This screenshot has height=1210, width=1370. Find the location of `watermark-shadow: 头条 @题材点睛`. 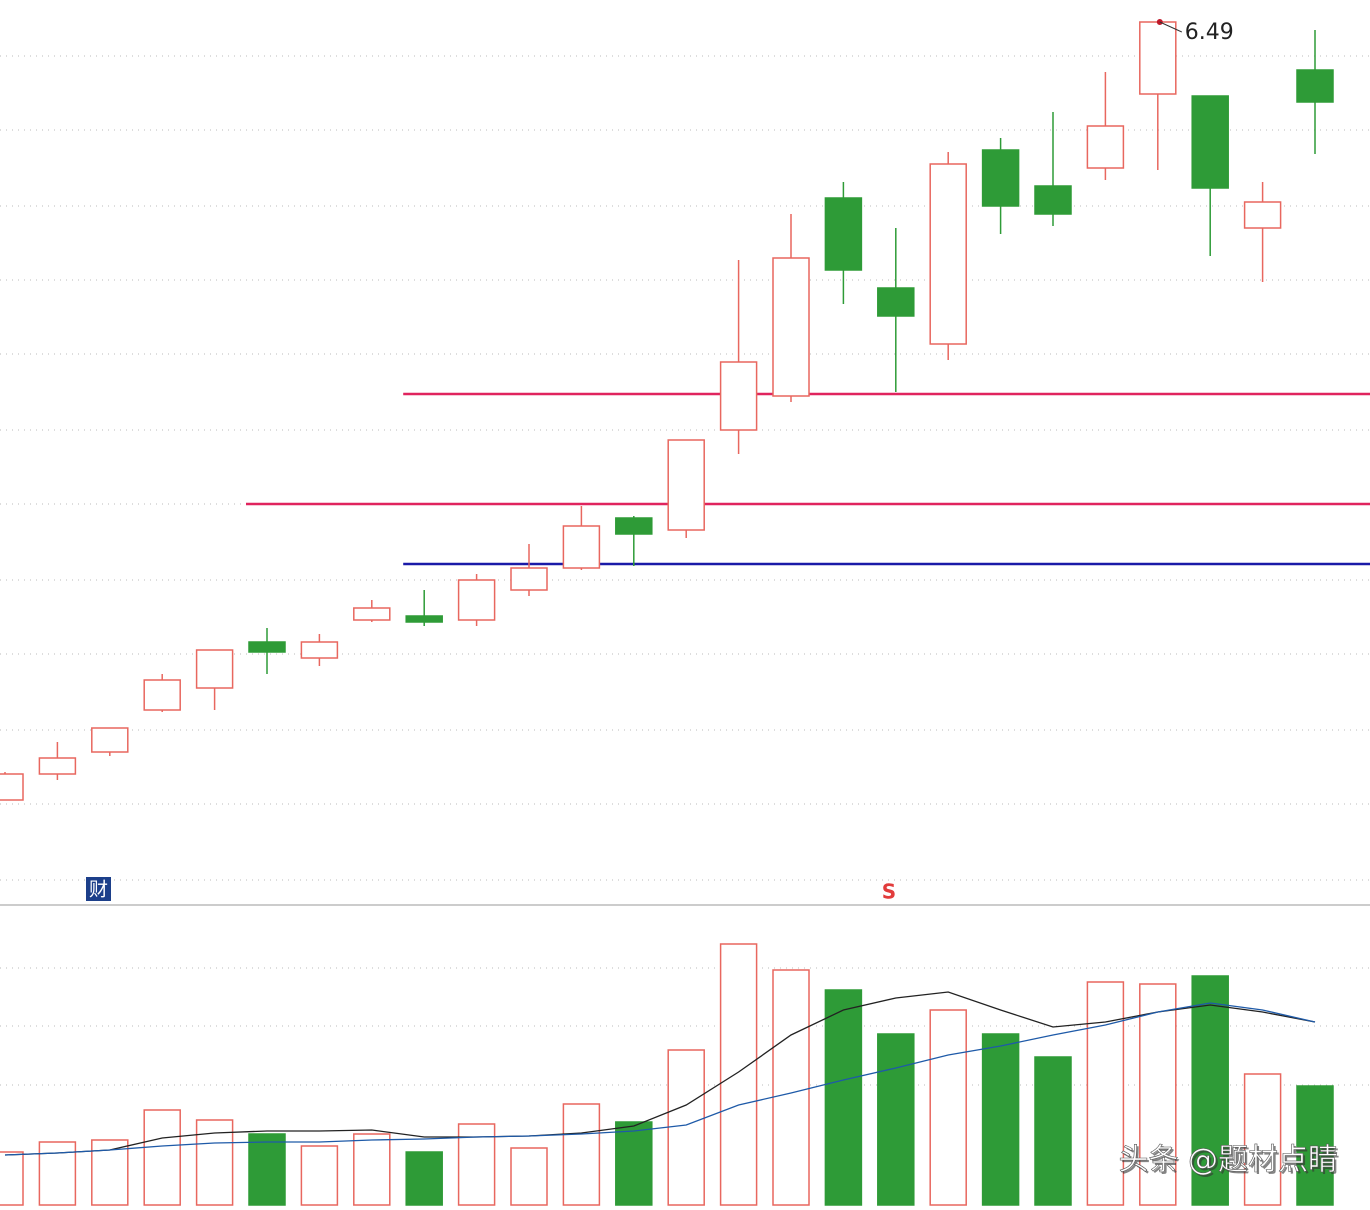

watermark-shadow: 头条 @题材点睛 is located at coordinates (1230, 1162).